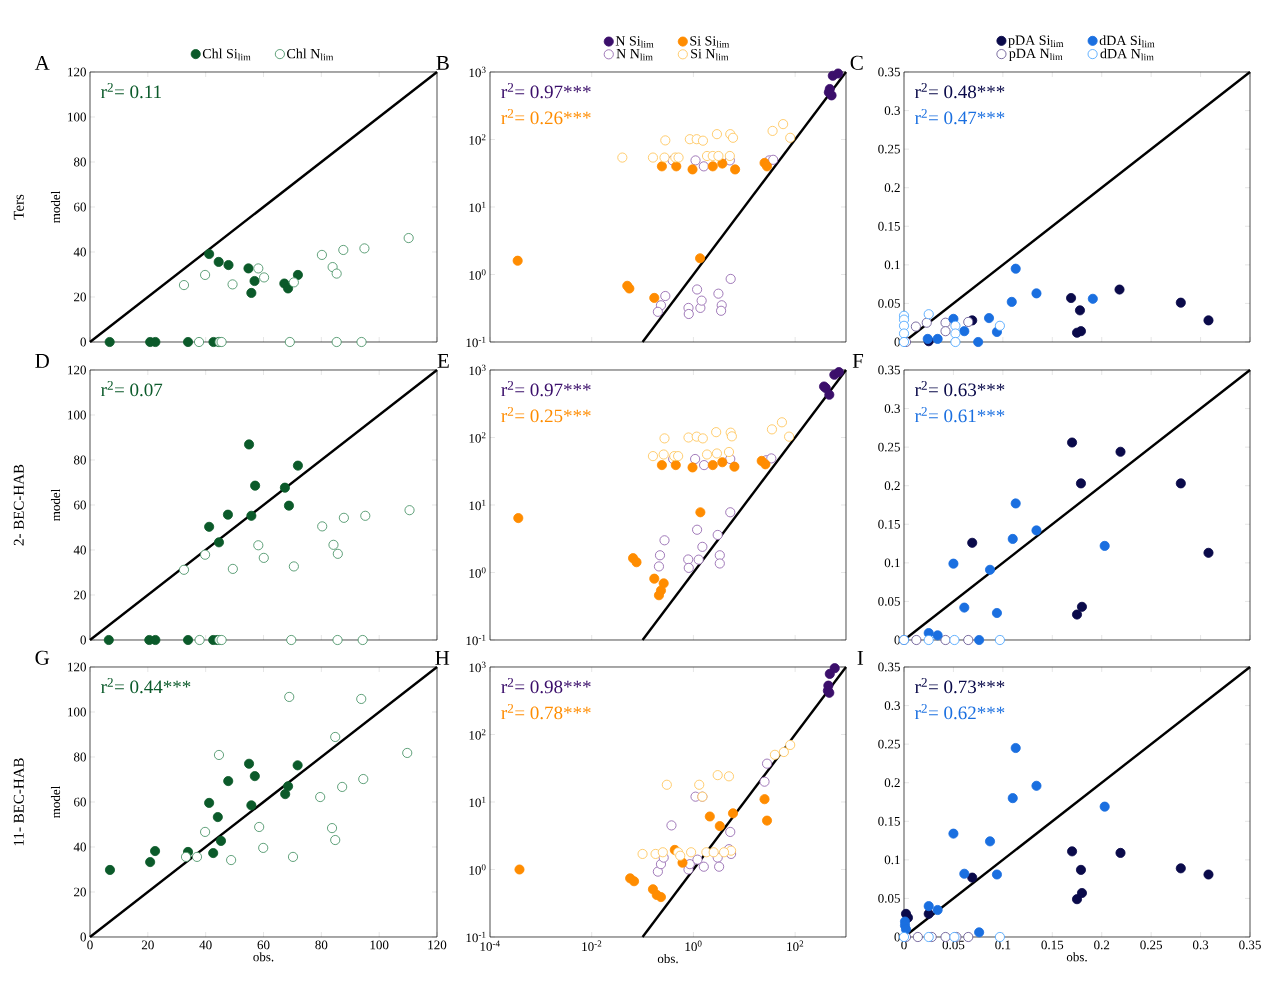 The width and height of the screenshot is (1277, 992). What do you see at coordinates (1200, 945) in the screenshot?
I see `x-tick-label: 0.3` at bounding box center [1200, 945].